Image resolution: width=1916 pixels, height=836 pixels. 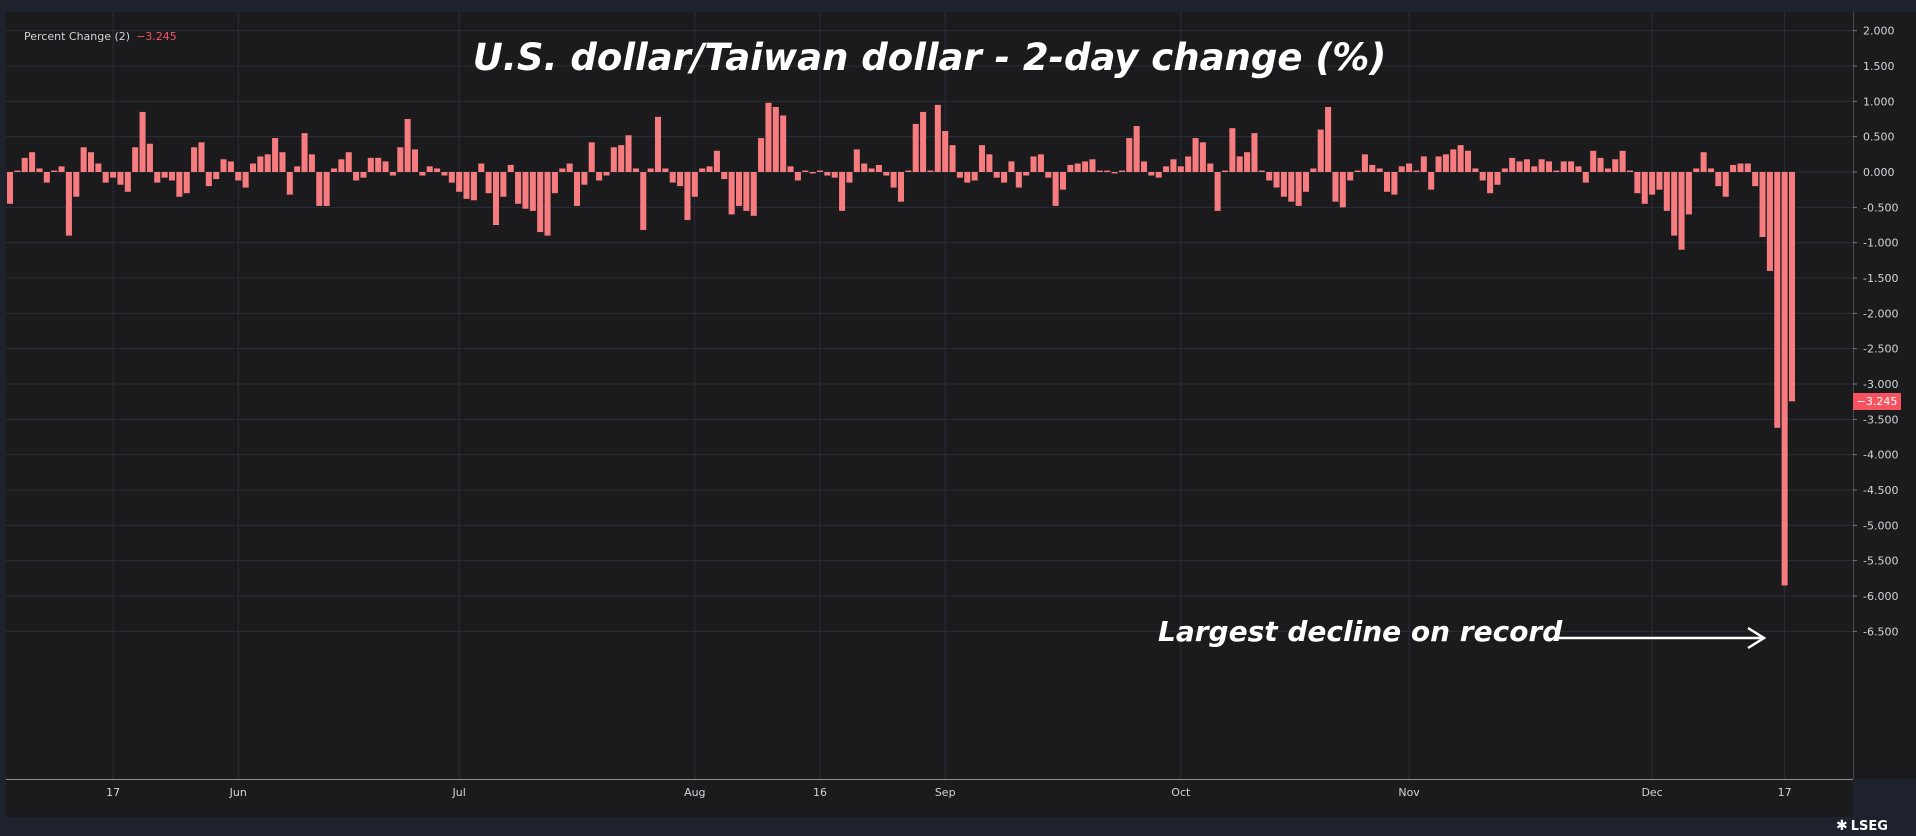 What do you see at coordinates (945, 792) in the screenshot?
I see `x-tick-label: Sep` at bounding box center [945, 792].